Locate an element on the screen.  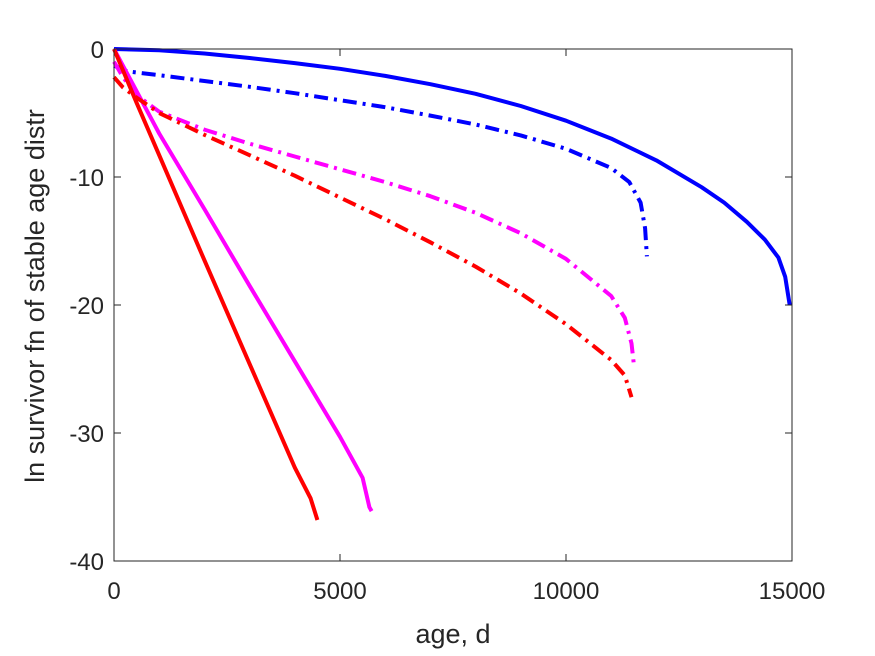
x-tick-label: 0 is located at coordinates (113, 591).